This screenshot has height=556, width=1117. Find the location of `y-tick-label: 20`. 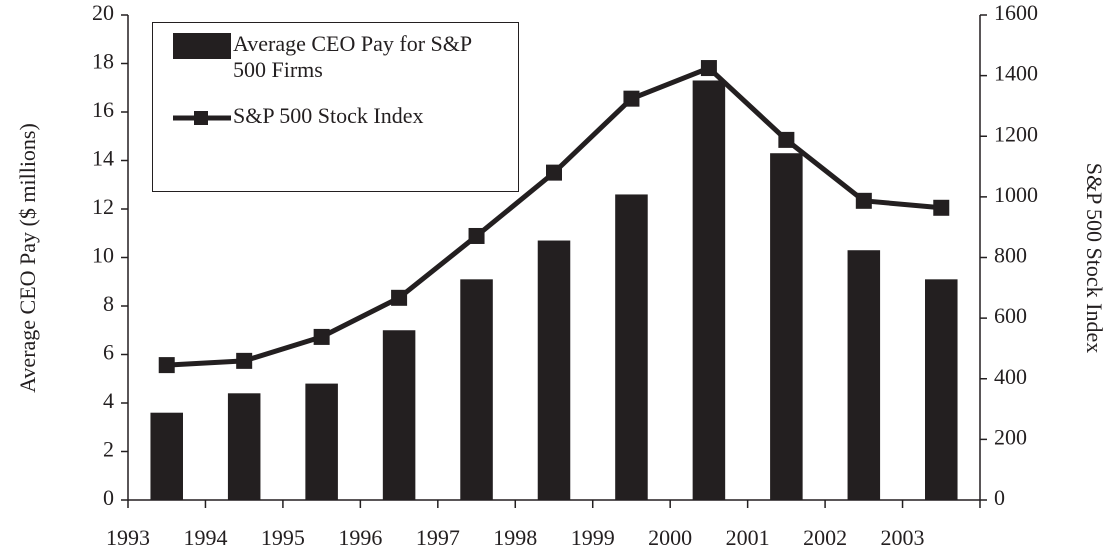

y-tick-label: 20 is located at coordinates (103, 12).